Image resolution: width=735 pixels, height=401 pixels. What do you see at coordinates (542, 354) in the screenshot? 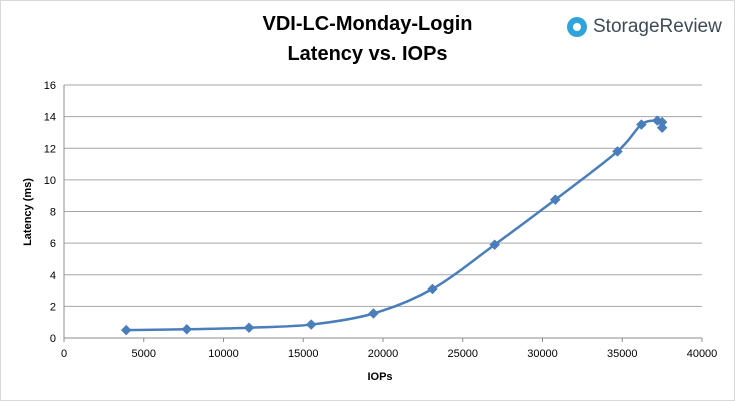
I see `x-tick-label: 30000` at bounding box center [542, 354].